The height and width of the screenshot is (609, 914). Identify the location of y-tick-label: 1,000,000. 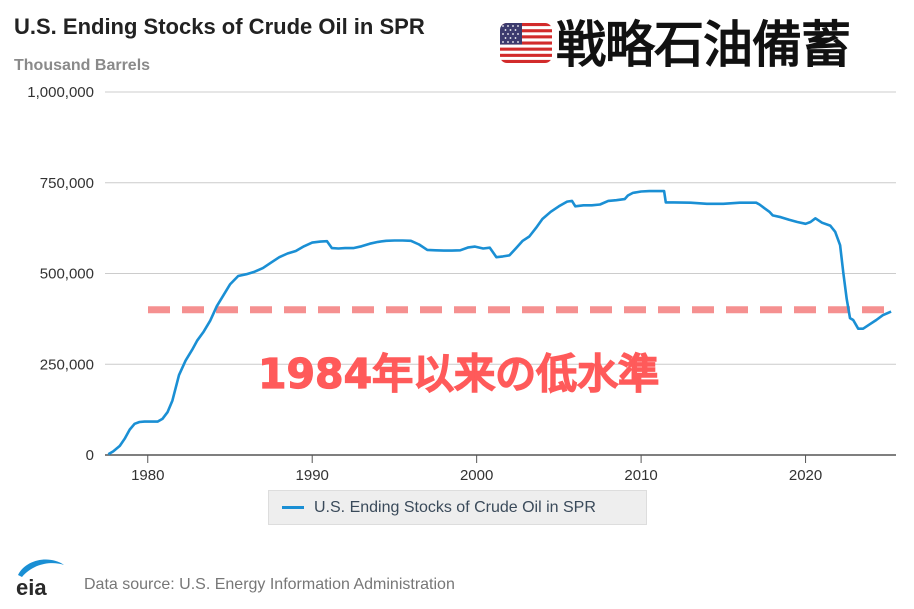
(60, 92).